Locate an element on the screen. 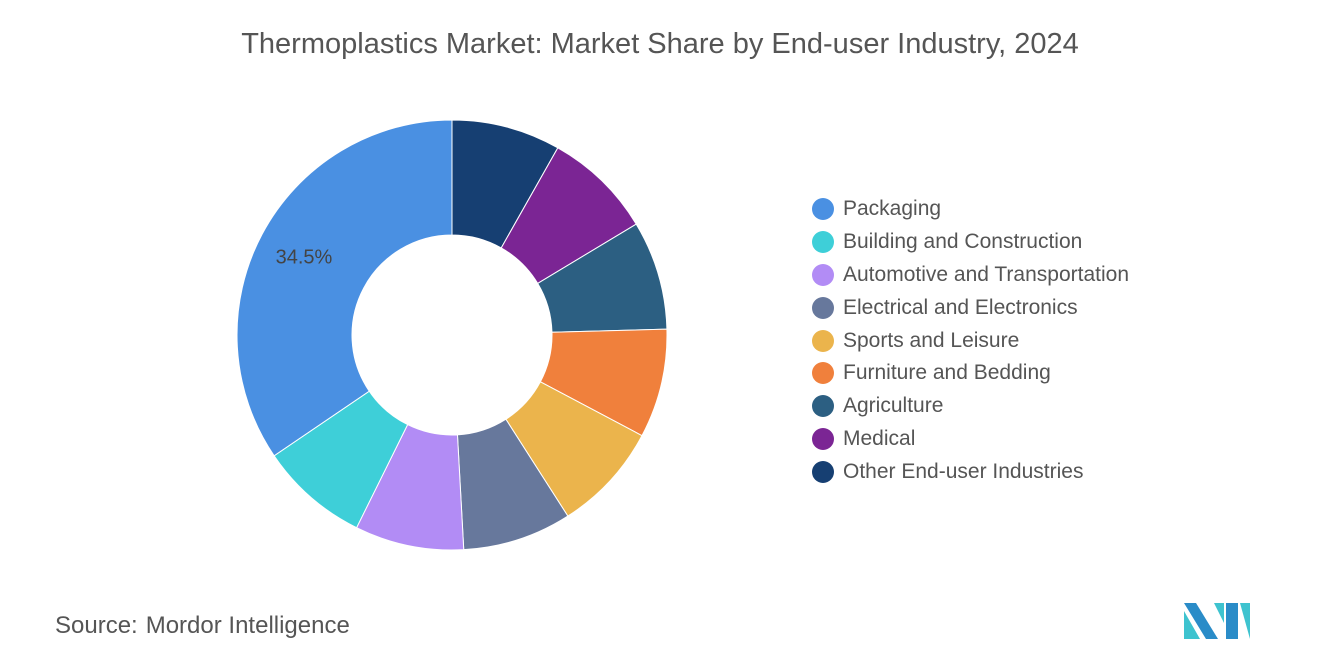 The width and height of the screenshot is (1320, 665). legend-item: Building and Construction is located at coordinates (970, 242).